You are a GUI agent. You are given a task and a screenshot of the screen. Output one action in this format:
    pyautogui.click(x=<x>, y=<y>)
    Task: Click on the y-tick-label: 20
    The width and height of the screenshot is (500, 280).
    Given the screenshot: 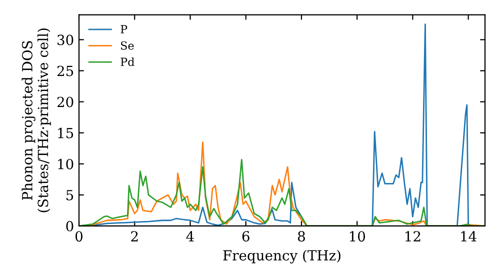 What is the action you would take?
    pyautogui.click(x=65, y=102)
    